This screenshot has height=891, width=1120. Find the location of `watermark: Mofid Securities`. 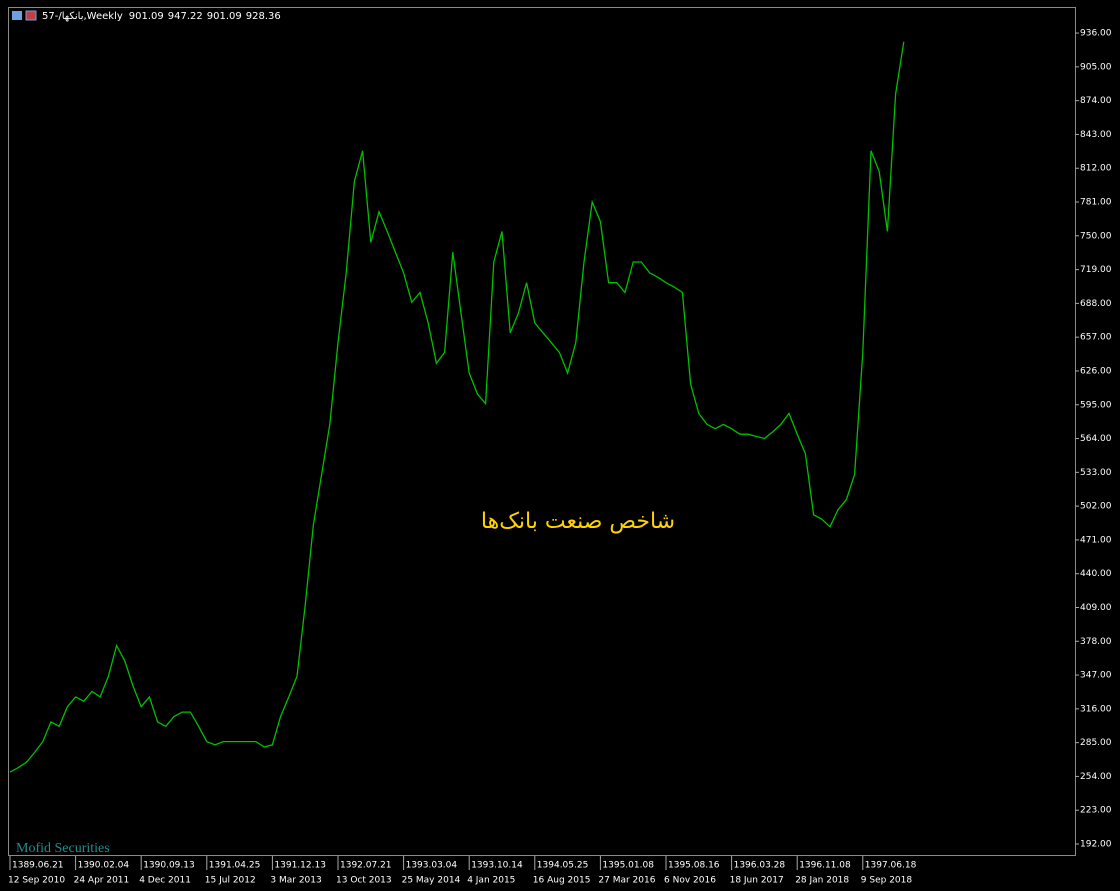

watermark: Mofid Securities is located at coordinates (63, 848).